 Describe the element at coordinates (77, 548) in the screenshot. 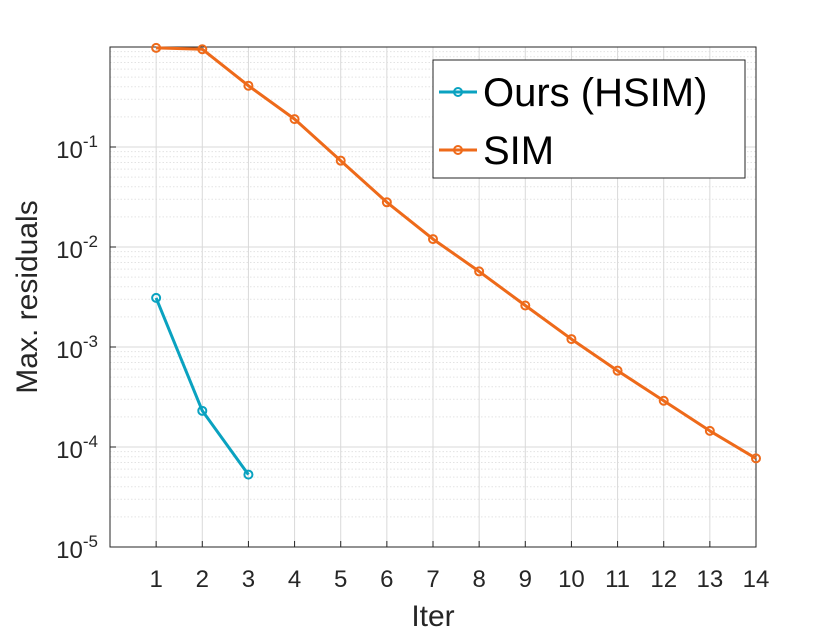

I see `y-tick-label: 10⁻⁵` at that location.